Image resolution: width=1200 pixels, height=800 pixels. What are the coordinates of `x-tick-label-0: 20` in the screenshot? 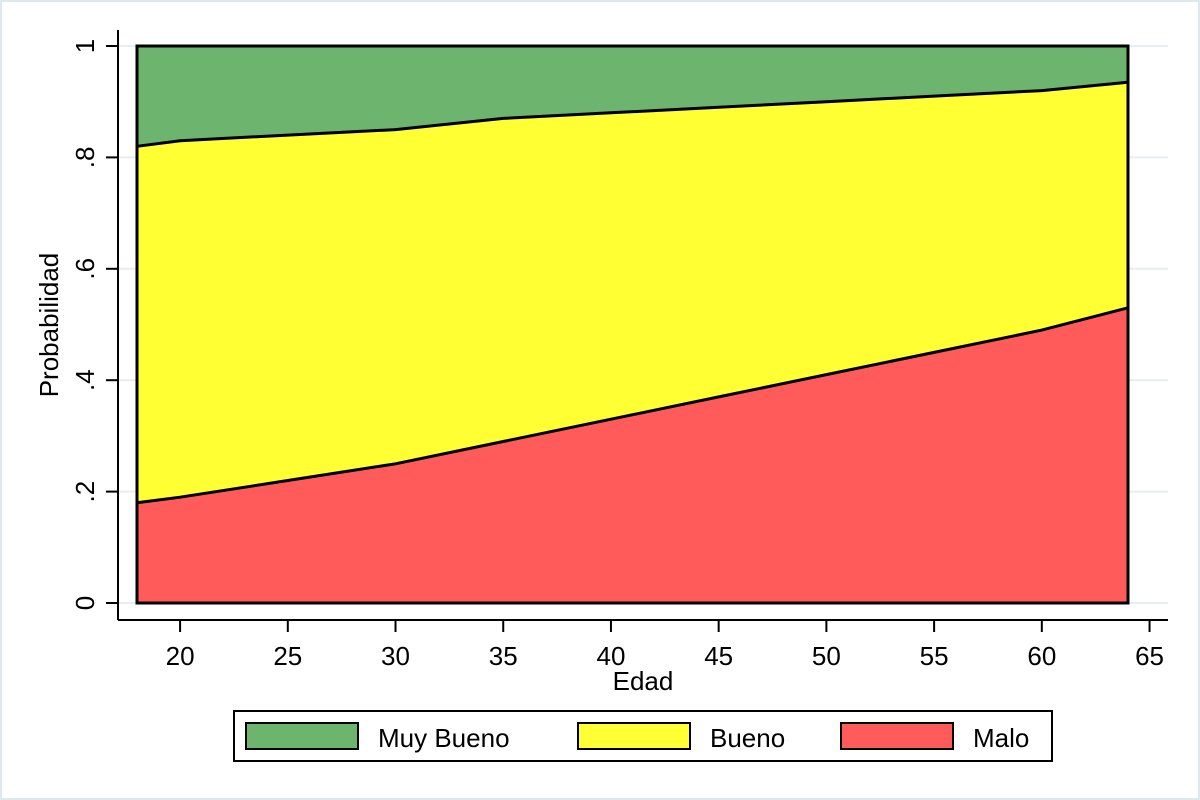 It's located at (180, 656).